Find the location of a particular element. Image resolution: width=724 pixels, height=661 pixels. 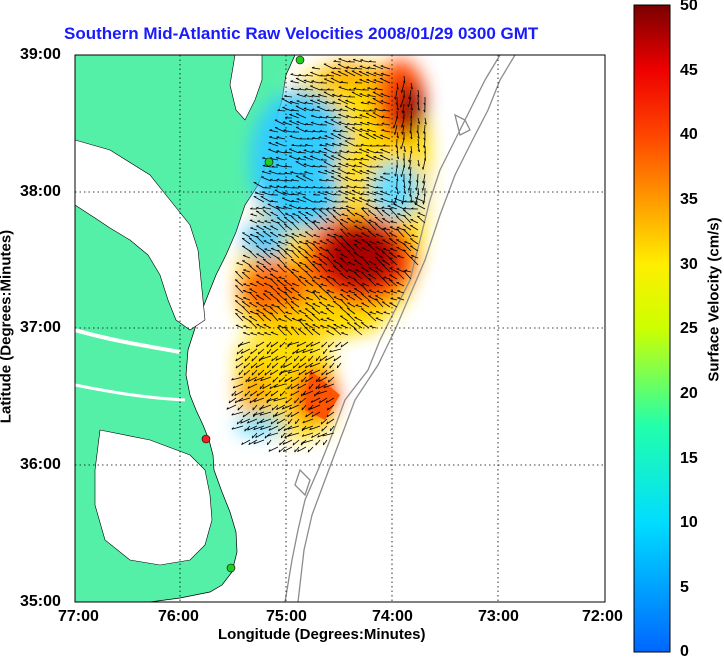

x-tick: 77:00 is located at coordinates (78, 617).